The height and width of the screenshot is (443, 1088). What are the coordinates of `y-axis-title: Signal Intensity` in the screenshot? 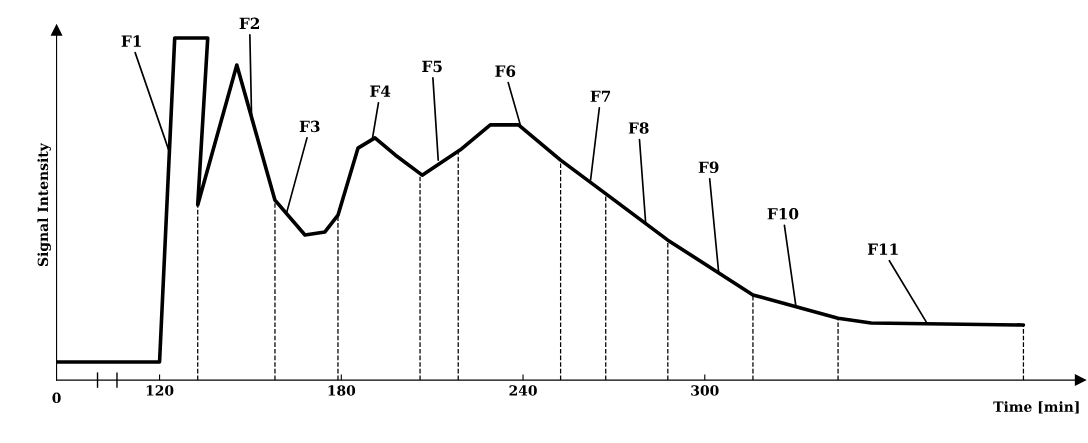 It's located at (44, 204).